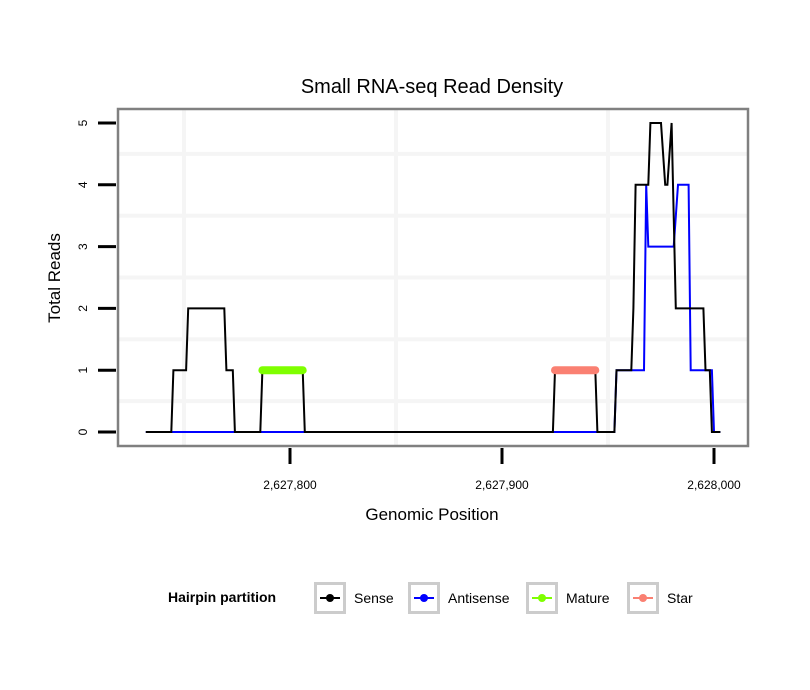 This screenshot has height=690, width=810. What do you see at coordinates (479, 598) in the screenshot?
I see `legend-label: Antisense` at bounding box center [479, 598].